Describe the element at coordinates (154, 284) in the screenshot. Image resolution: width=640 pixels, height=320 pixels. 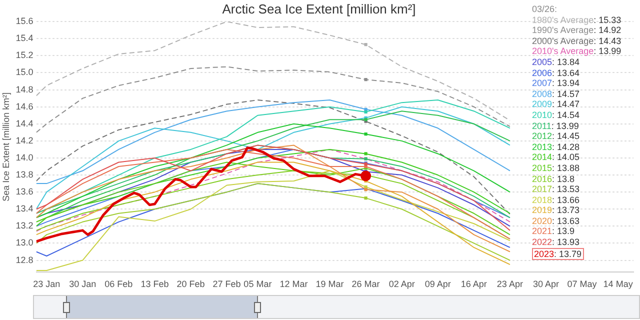
I see `x-tick-label: 13 Feb` at that location.